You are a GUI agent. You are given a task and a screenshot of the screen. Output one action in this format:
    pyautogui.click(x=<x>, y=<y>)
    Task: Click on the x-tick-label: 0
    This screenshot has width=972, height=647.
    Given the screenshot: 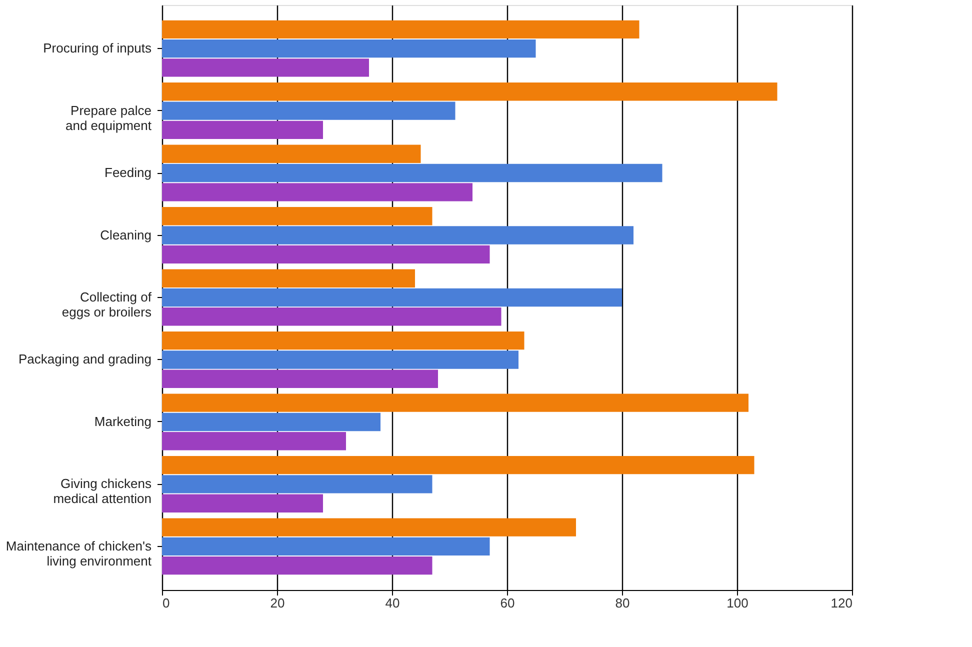 What is the action you would take?
    pyautogui.click(x=166, y=603)
    